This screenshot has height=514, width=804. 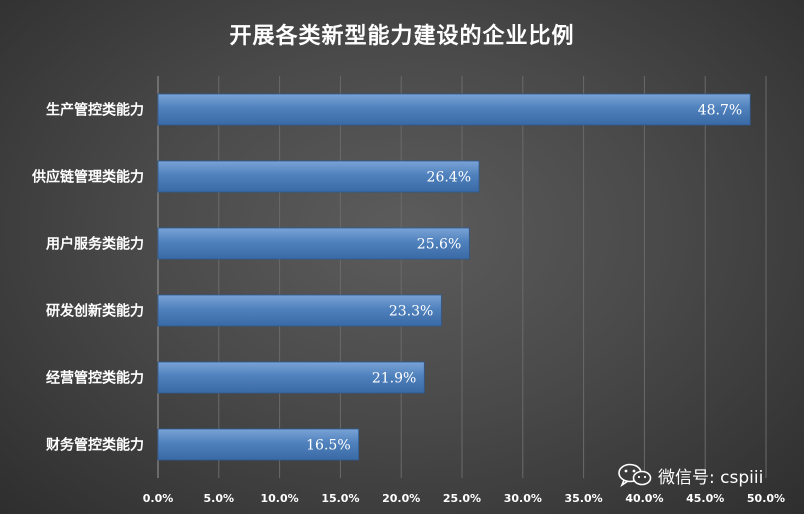 What do you see at coordinates (95, 311) in the screenshot?
I see `category-label: 研发创新类能力` at bounding box center [95, 311].